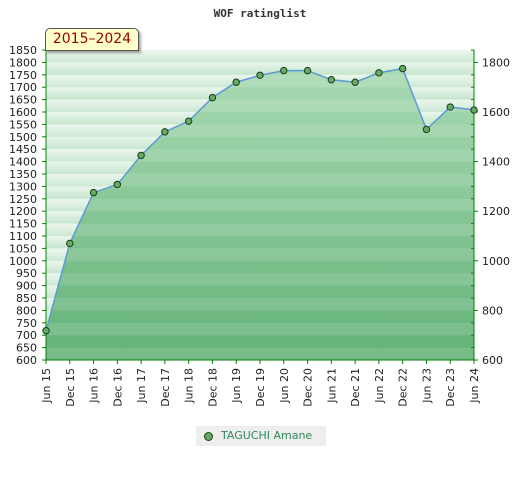 The width and height of the screenshot is (520, 484). I want to click on x-tick-label: Jun 22, so click(379, 386).